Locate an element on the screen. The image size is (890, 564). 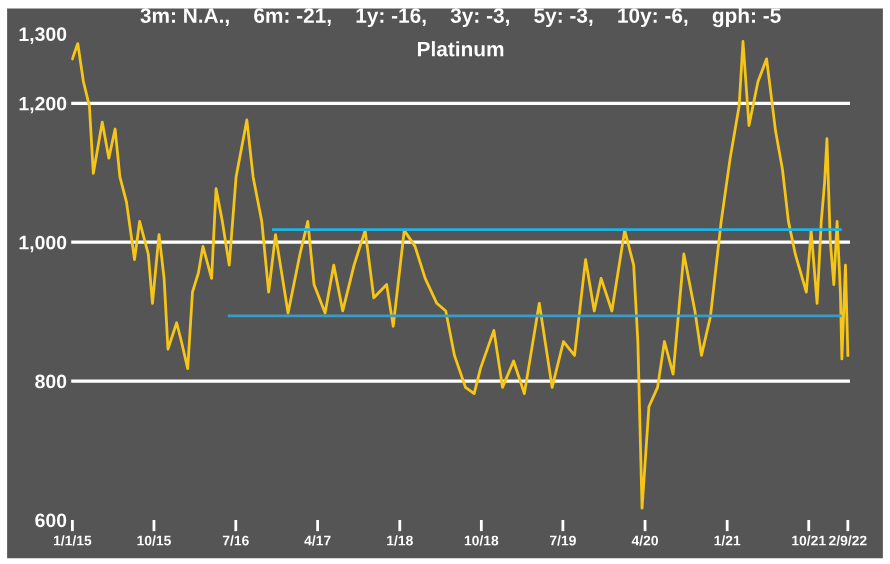
chart-title: 3m: N.A., 6m: -21, 1y: -16, 3y: -3, 5y: -3, 10y: -6, gph: -5 is located at coordinates (460, 17).